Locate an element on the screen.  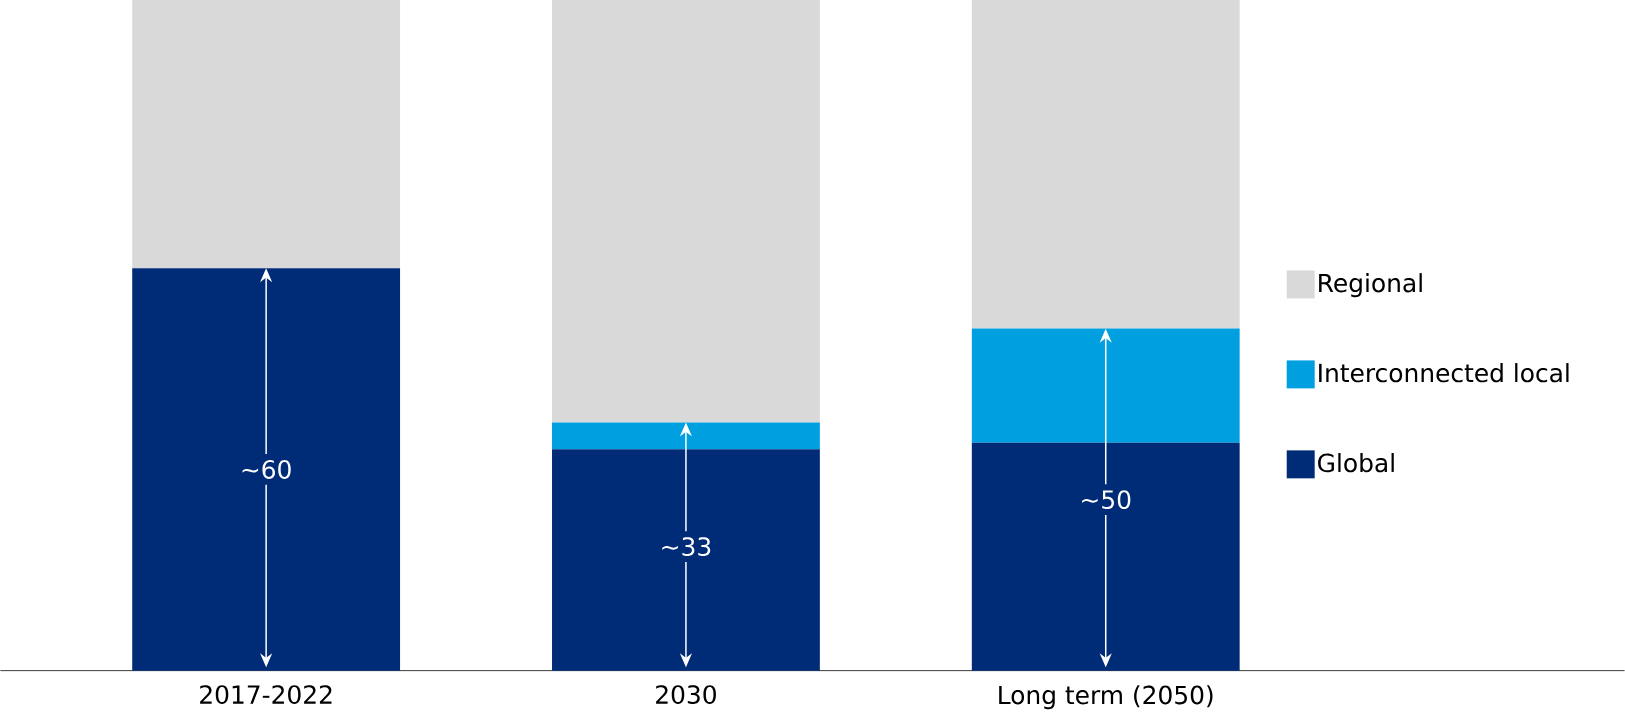
annotation: ~60 is located at coordinates (266, 470).